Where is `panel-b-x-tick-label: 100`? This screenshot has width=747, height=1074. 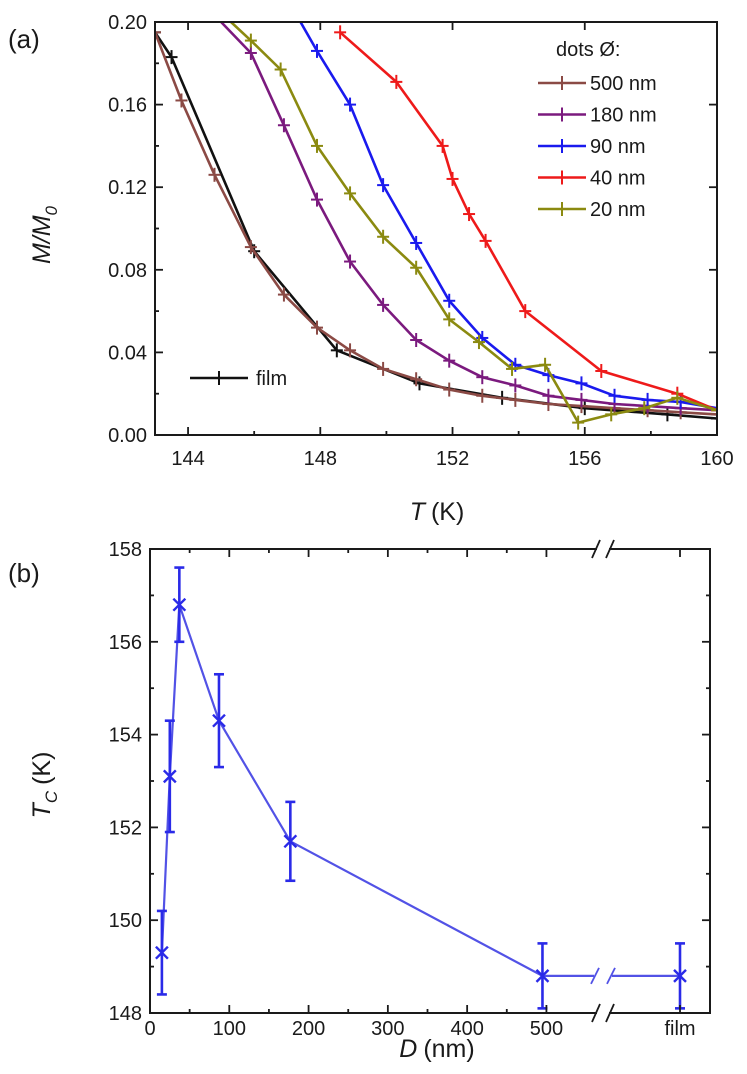
panel-b-x-tick-label: 100 is located at coordinates (229, 1029).